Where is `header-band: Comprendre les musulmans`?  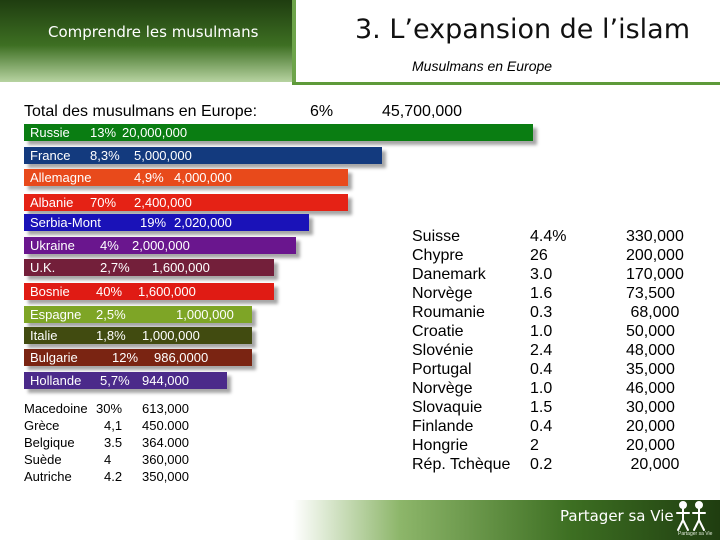 header-band: Comprendre les musulmans is located at coordinates (146, 41).